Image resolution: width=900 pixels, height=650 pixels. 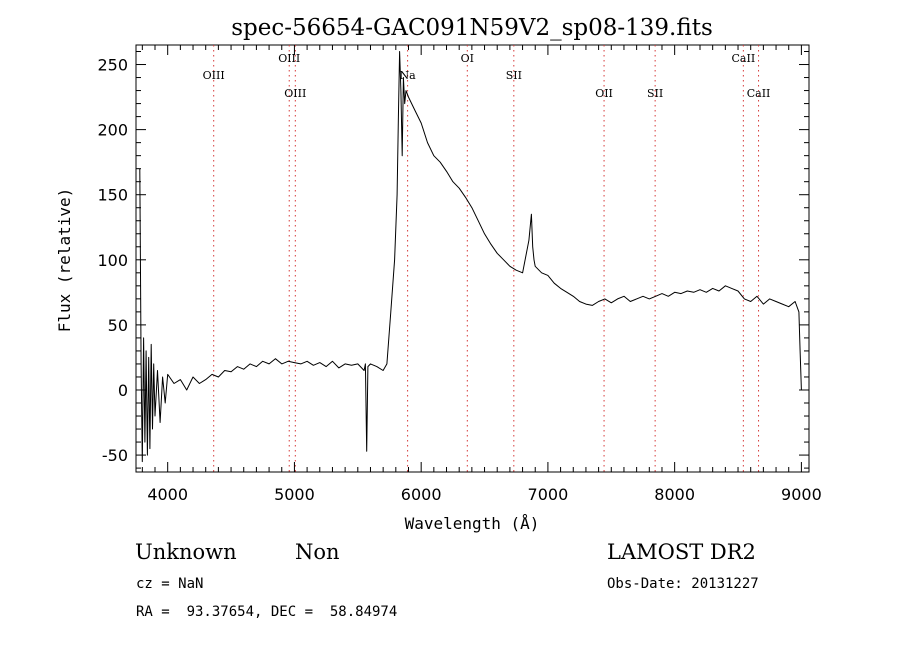 What do you see at coordinates (112, 65) in the screenshot?
I see `y-tick-label: 250` at bounding box center [112, 65].